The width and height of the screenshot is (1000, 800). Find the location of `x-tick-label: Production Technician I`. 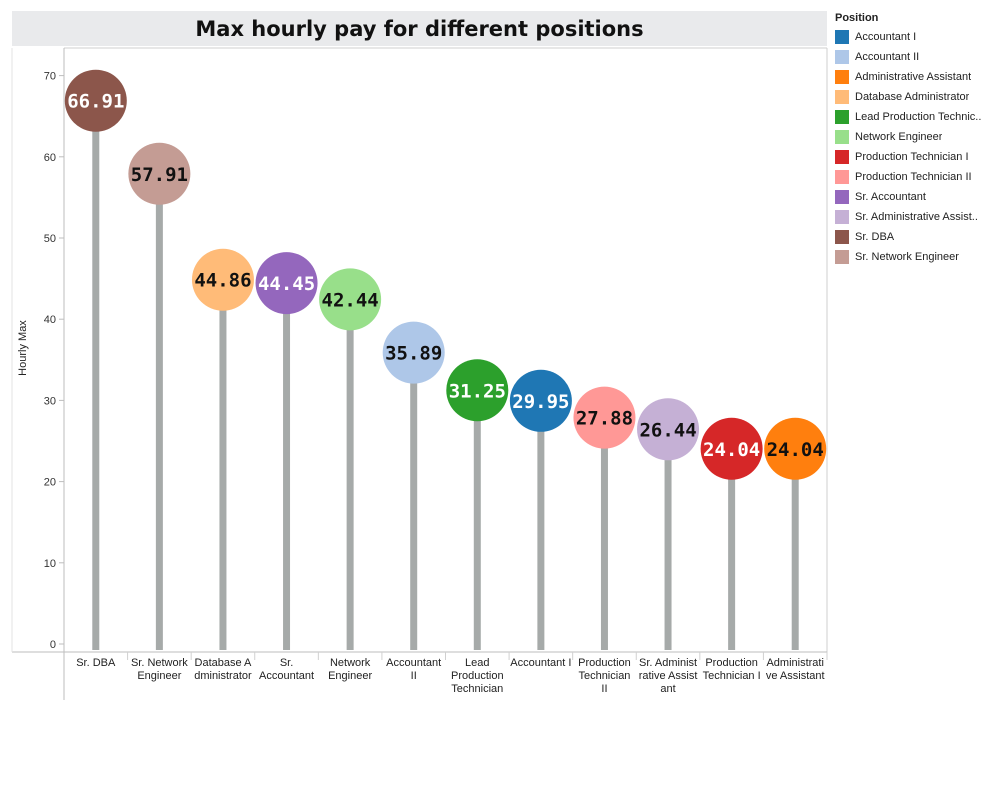

x-tick-label: Production Technician I is located at coordinates (732, 669).